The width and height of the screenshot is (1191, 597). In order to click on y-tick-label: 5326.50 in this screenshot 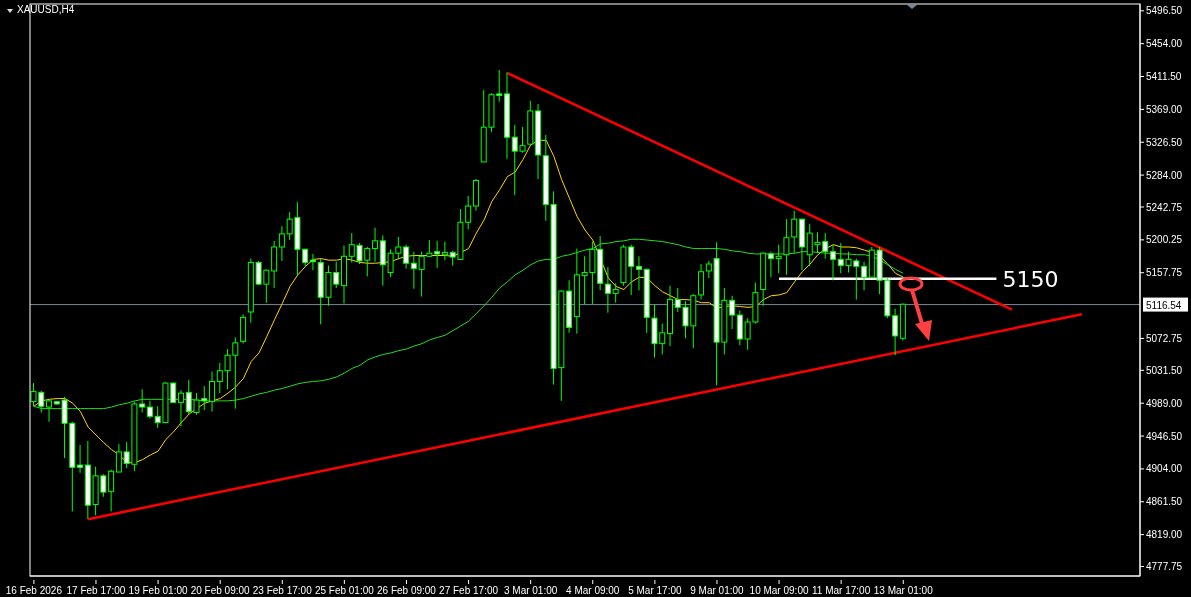, I will do `click(1164, 142)`.